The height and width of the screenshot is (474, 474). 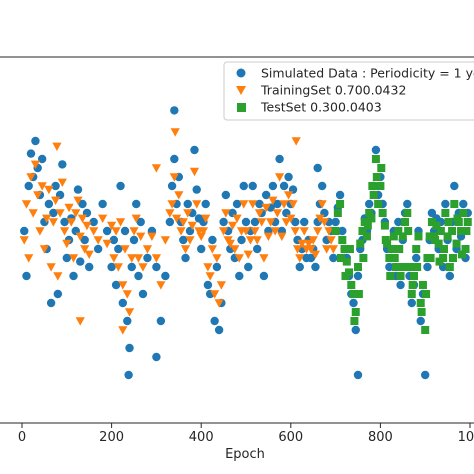 What do you see at coordinates (246, 434) in the screenshot?
I see `x-axis-ticks: 0 200 400 600 800 100` at bounding box center [246, 434].